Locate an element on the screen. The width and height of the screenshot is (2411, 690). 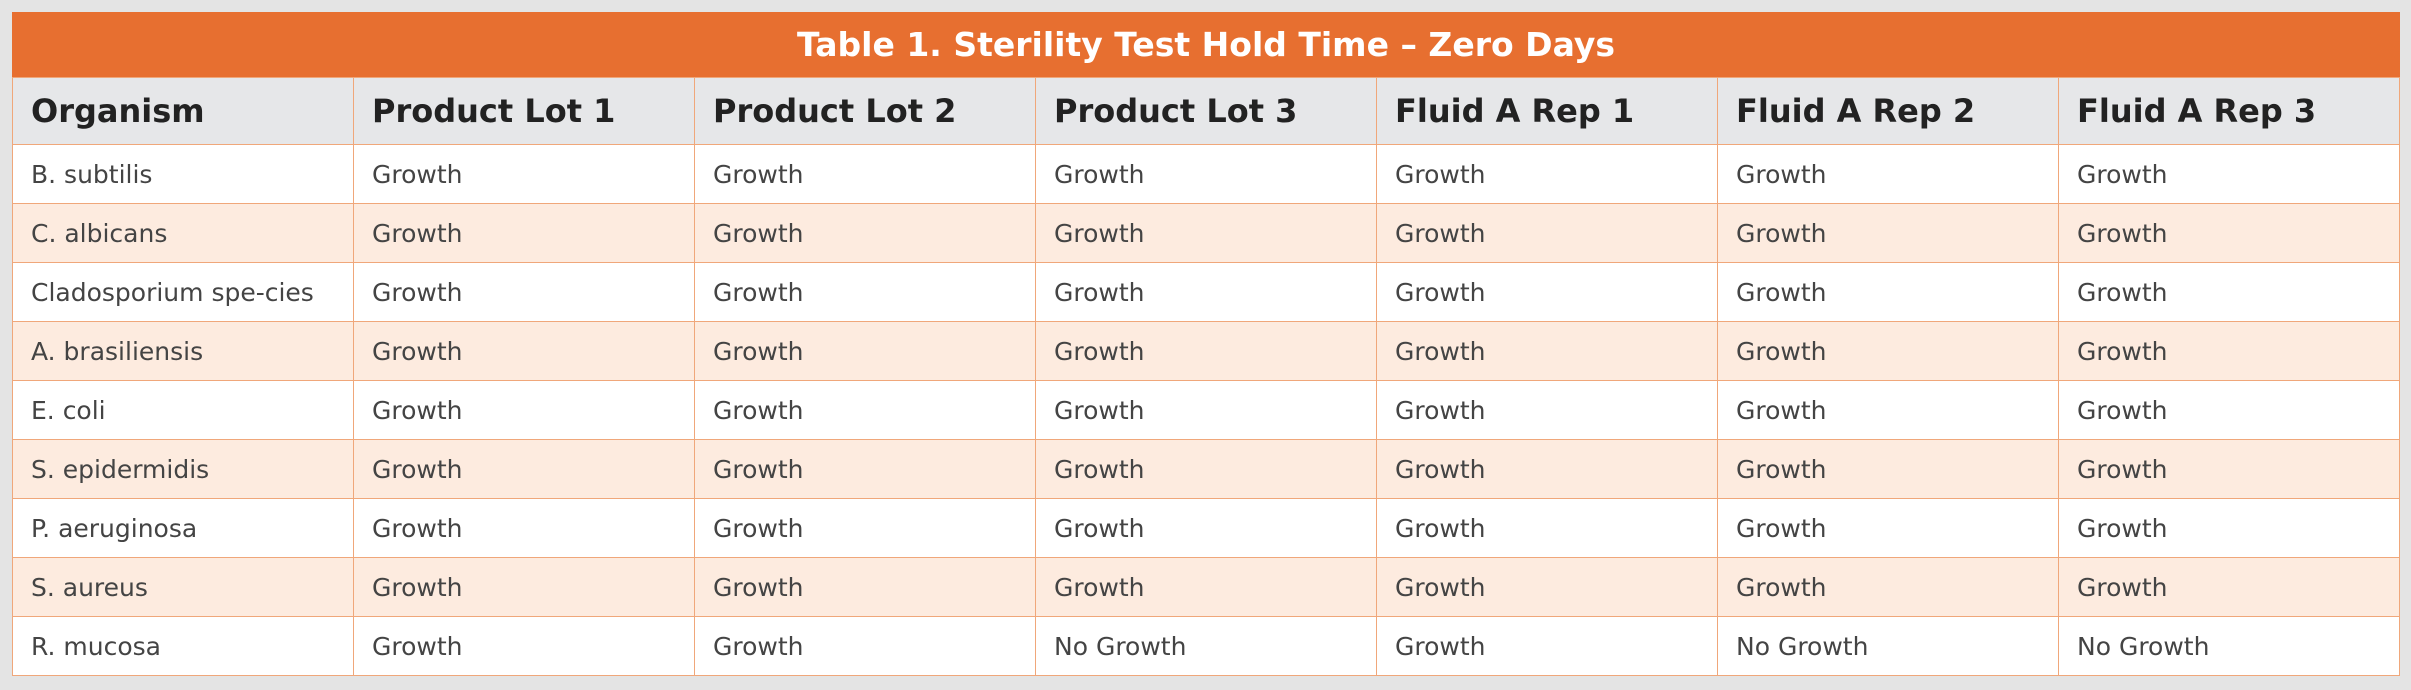
column-header: Fluid A Rep 1 is located at coordinates (1547, 111).